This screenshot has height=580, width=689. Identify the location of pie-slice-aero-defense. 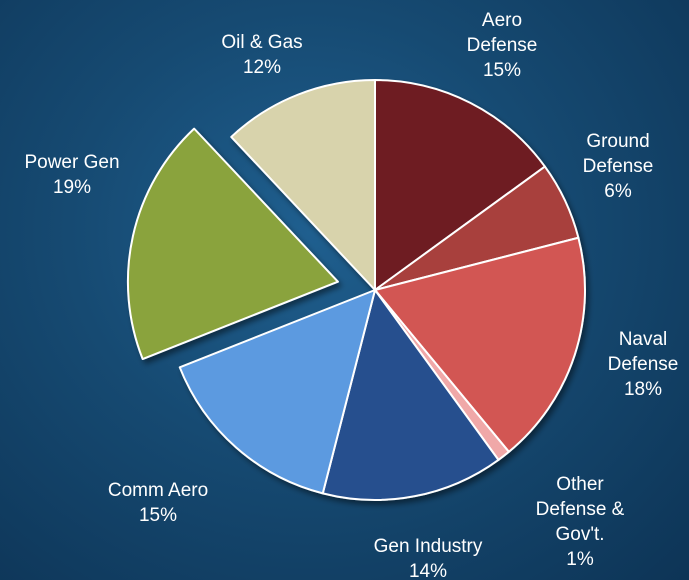
(460, 185).